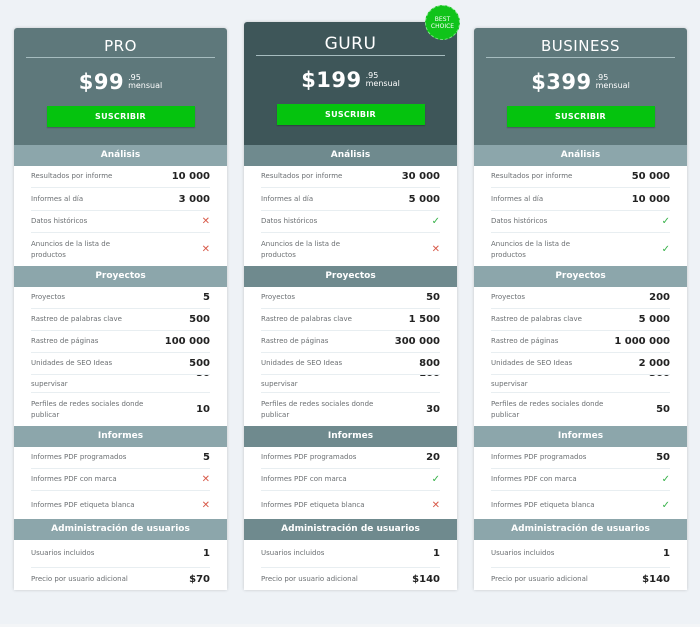 This screenshot has height=627, width=700. I want to click on plan-header: BUSINESS $399 .95 mensual SUSCRIBIR, so click(580, 86).